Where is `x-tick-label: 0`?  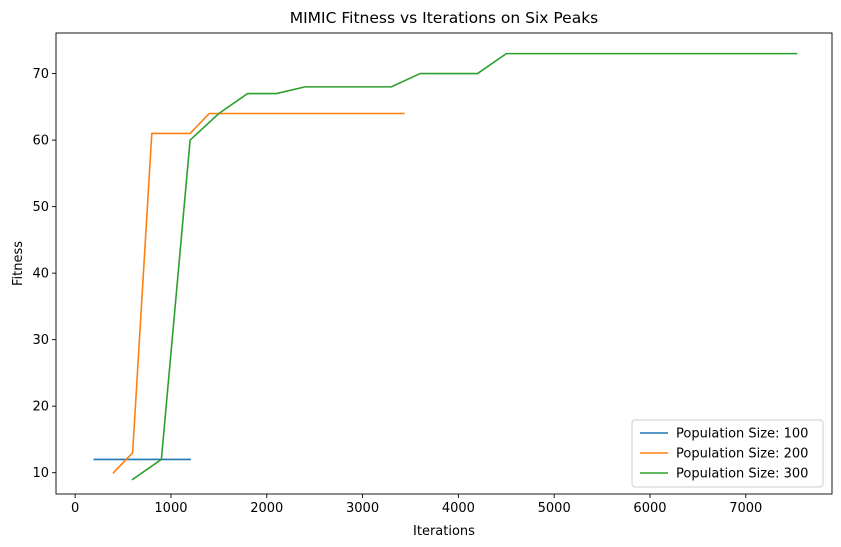 x-tick-label: 0 is located at coordinates (75, 508).